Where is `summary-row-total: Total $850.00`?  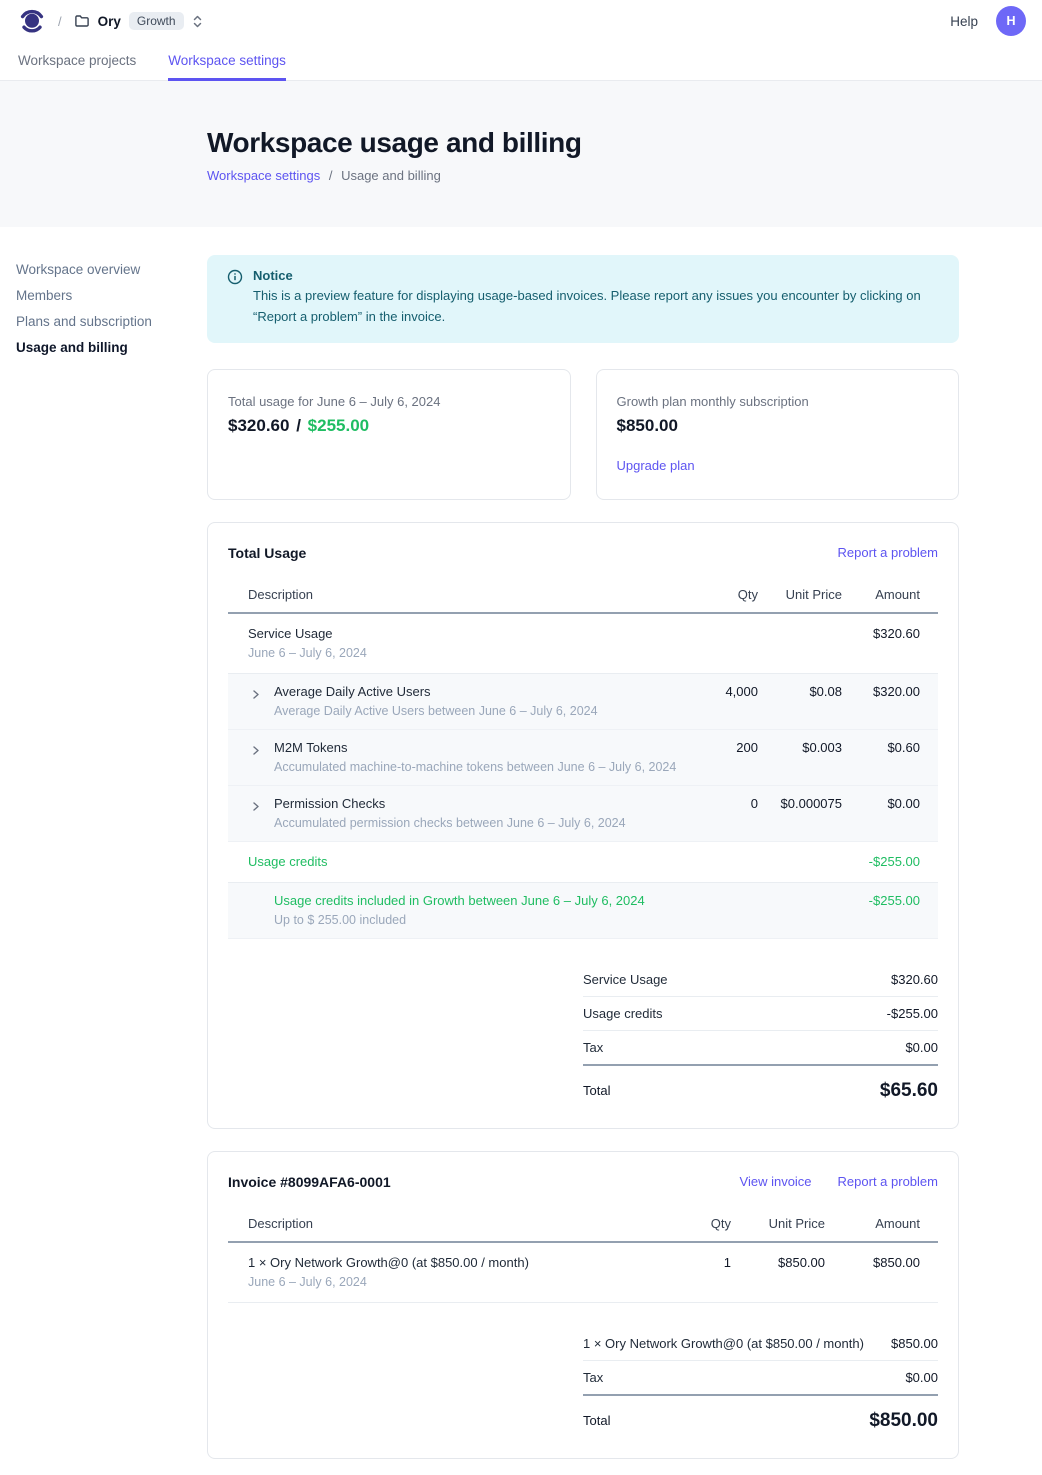
summary-row-total: Total $850.00 is located at coordinates (760, 1420).